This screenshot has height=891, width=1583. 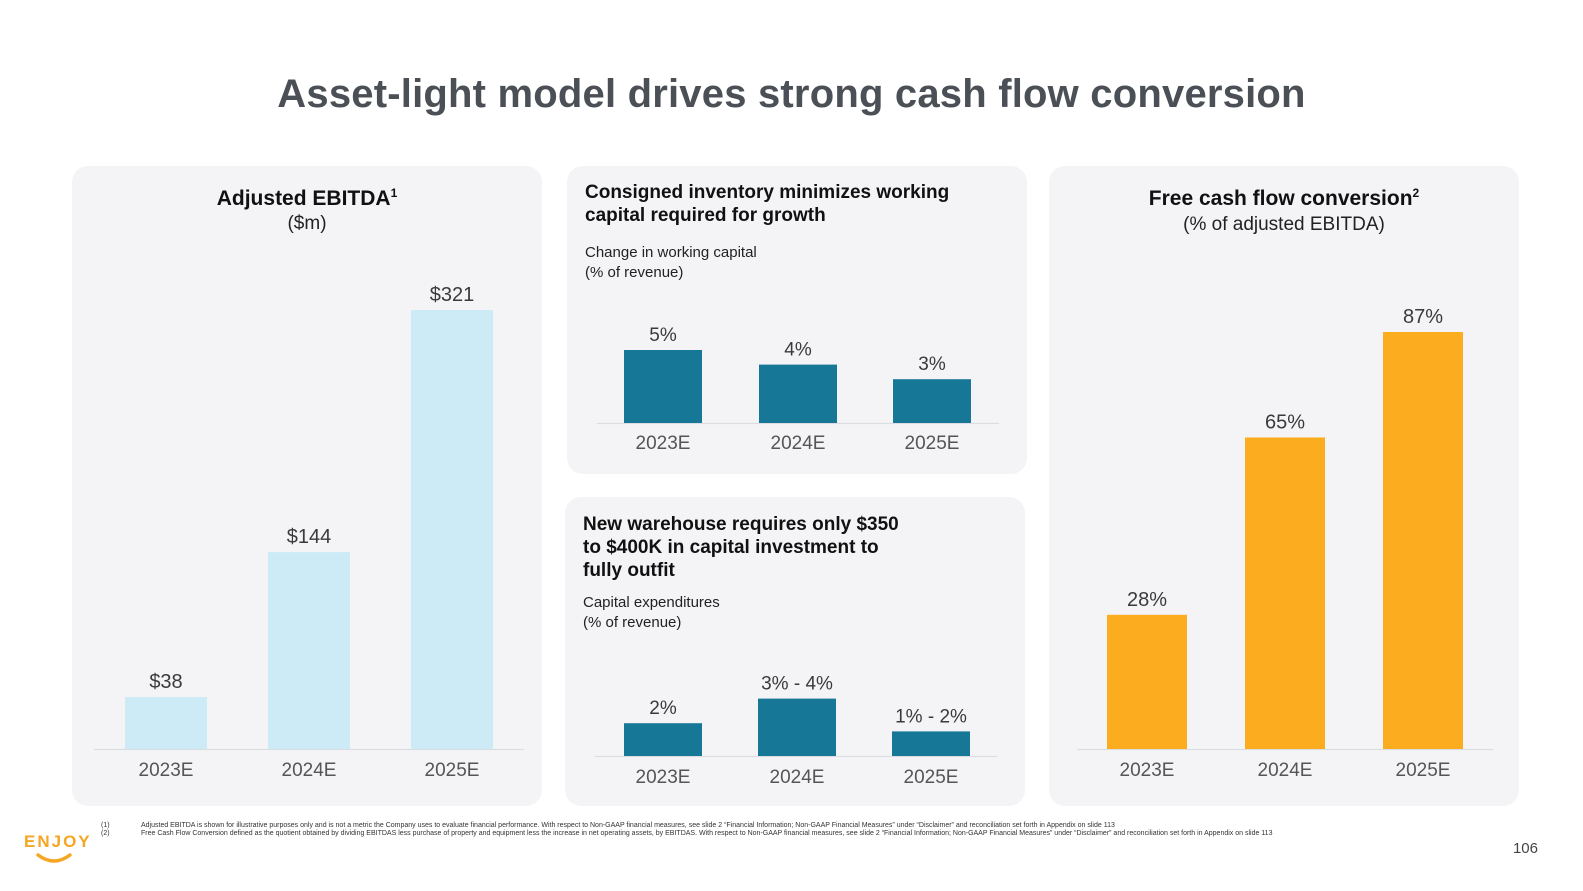 I want to click on working-capital-value-label: 4%, so click(x=798, y=350).